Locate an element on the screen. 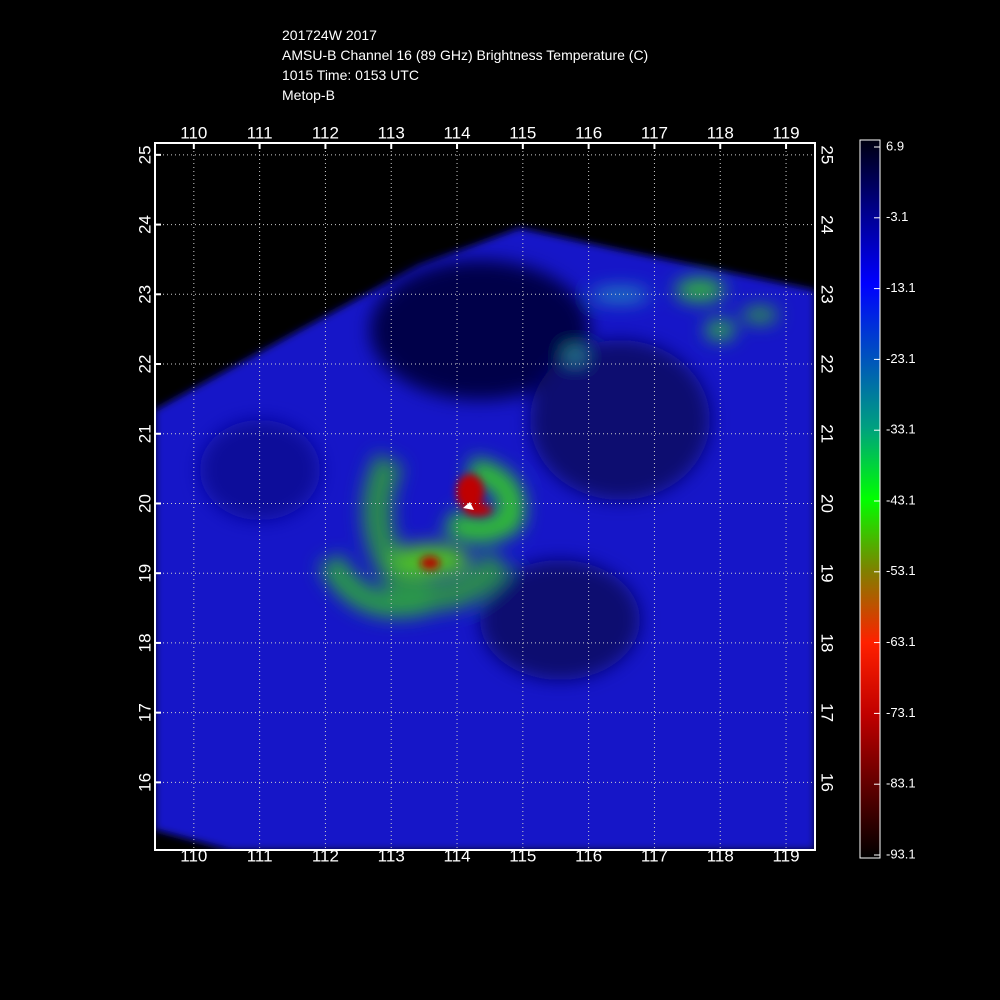  colorbar-label: -53.1 is located at coordinates (901, 570).